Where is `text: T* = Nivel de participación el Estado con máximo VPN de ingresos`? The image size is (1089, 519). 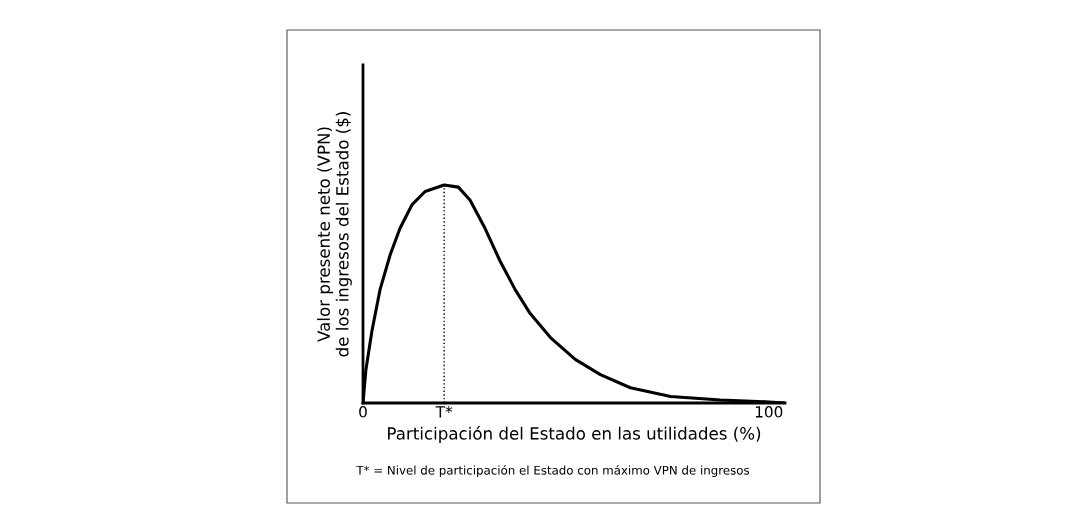
text: T* = Nivel de participación el Estado con máximo VPN de ingresos is located at coordinates (553, 471).